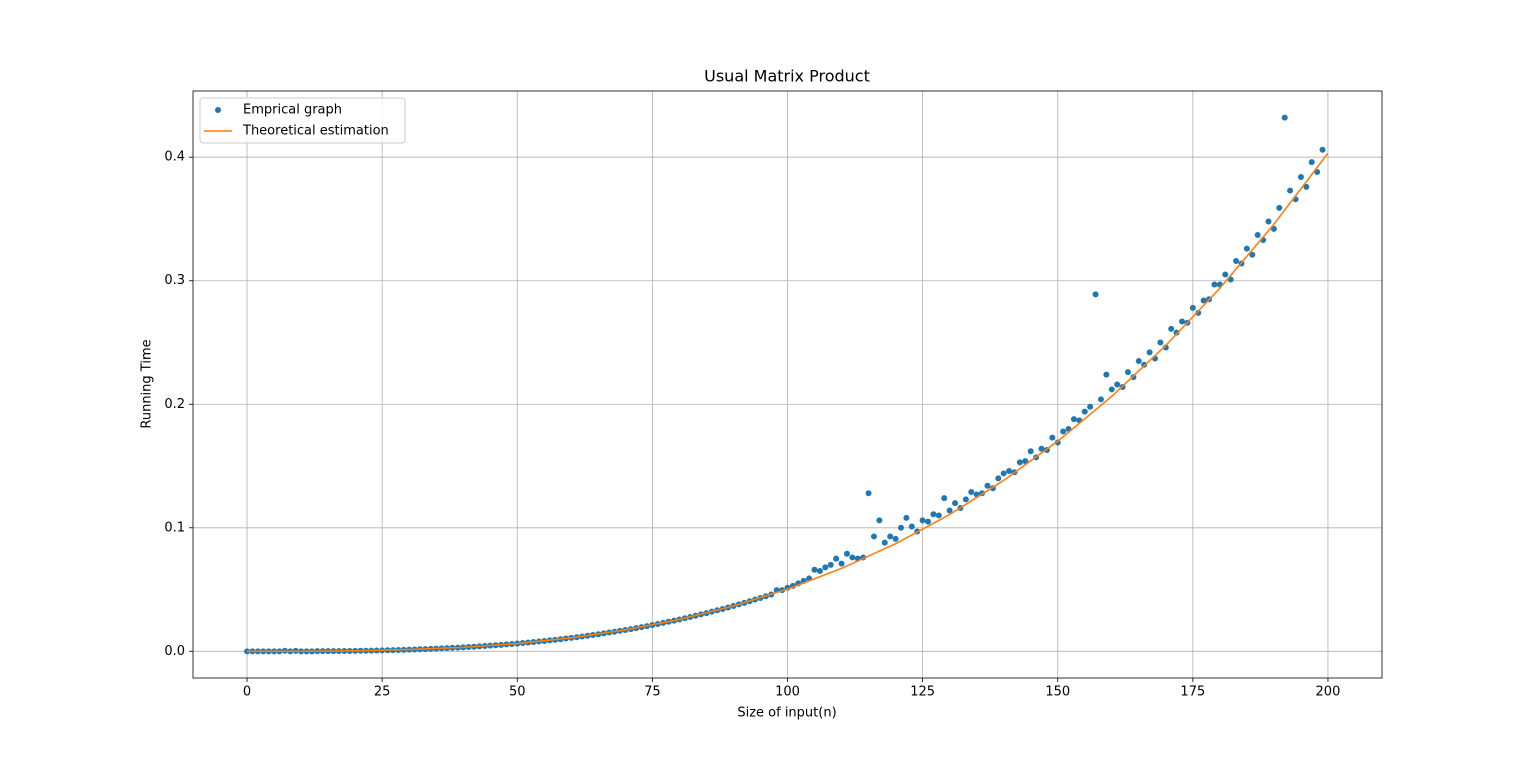 This screenshot has width=1536, height=761. What do you see at coordinates (787, 692) in the screenshot?
I see `x-tick-label: 100` at bounding box center [787, 692].